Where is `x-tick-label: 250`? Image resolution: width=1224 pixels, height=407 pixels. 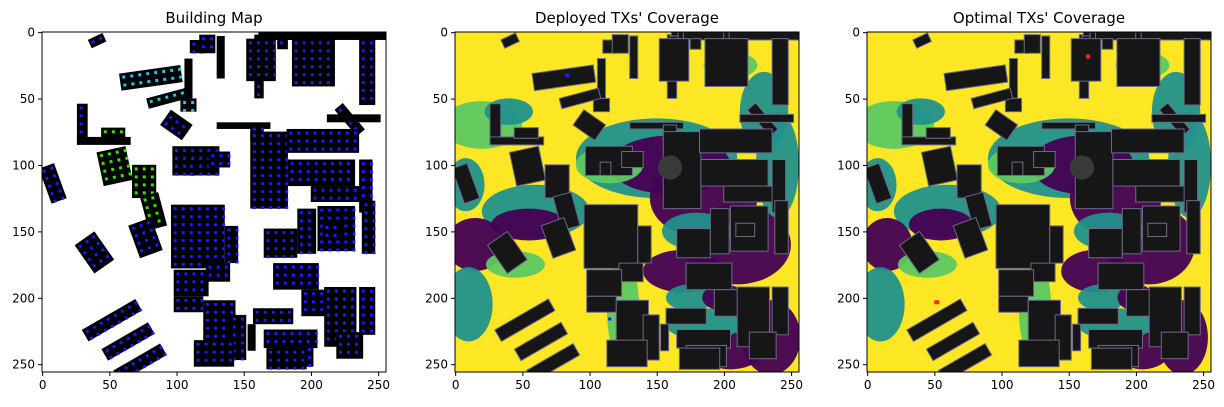
x-tick-label: 250 is located at coordinates (378, 385).